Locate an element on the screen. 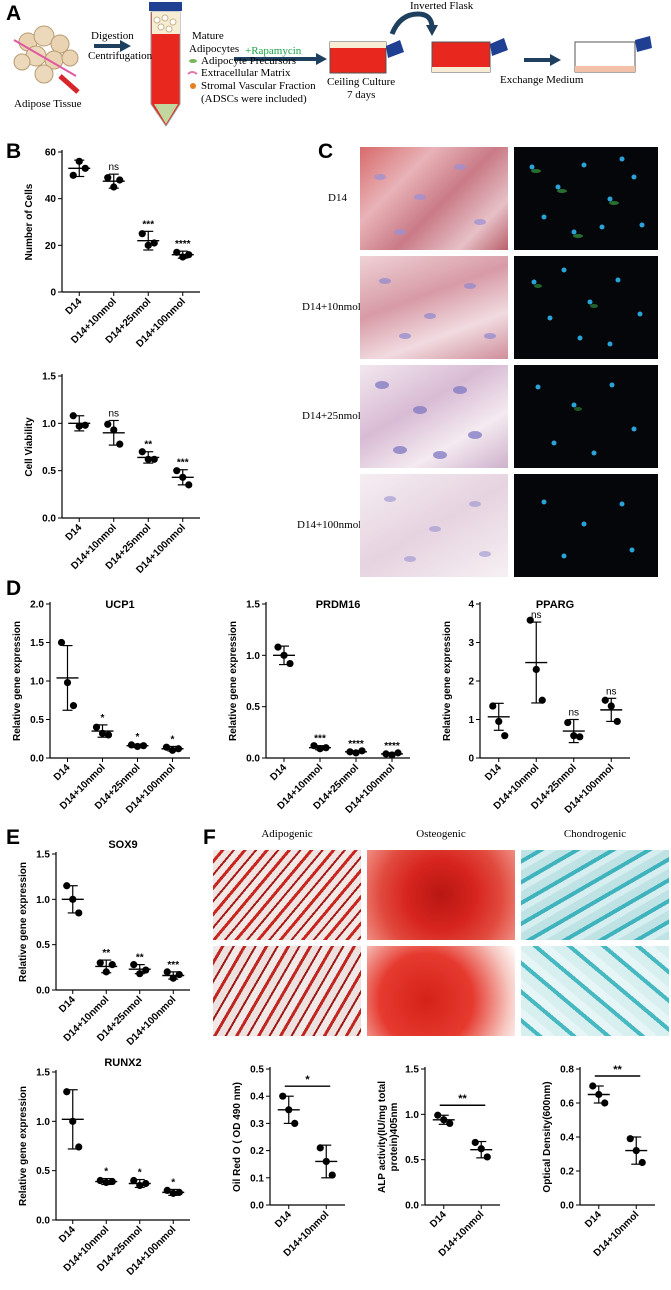 Image resolution: width=671 pixels, height=1290 pixels. exchange-medium-label: Exchange Medium is located at coordinates (542, 80).